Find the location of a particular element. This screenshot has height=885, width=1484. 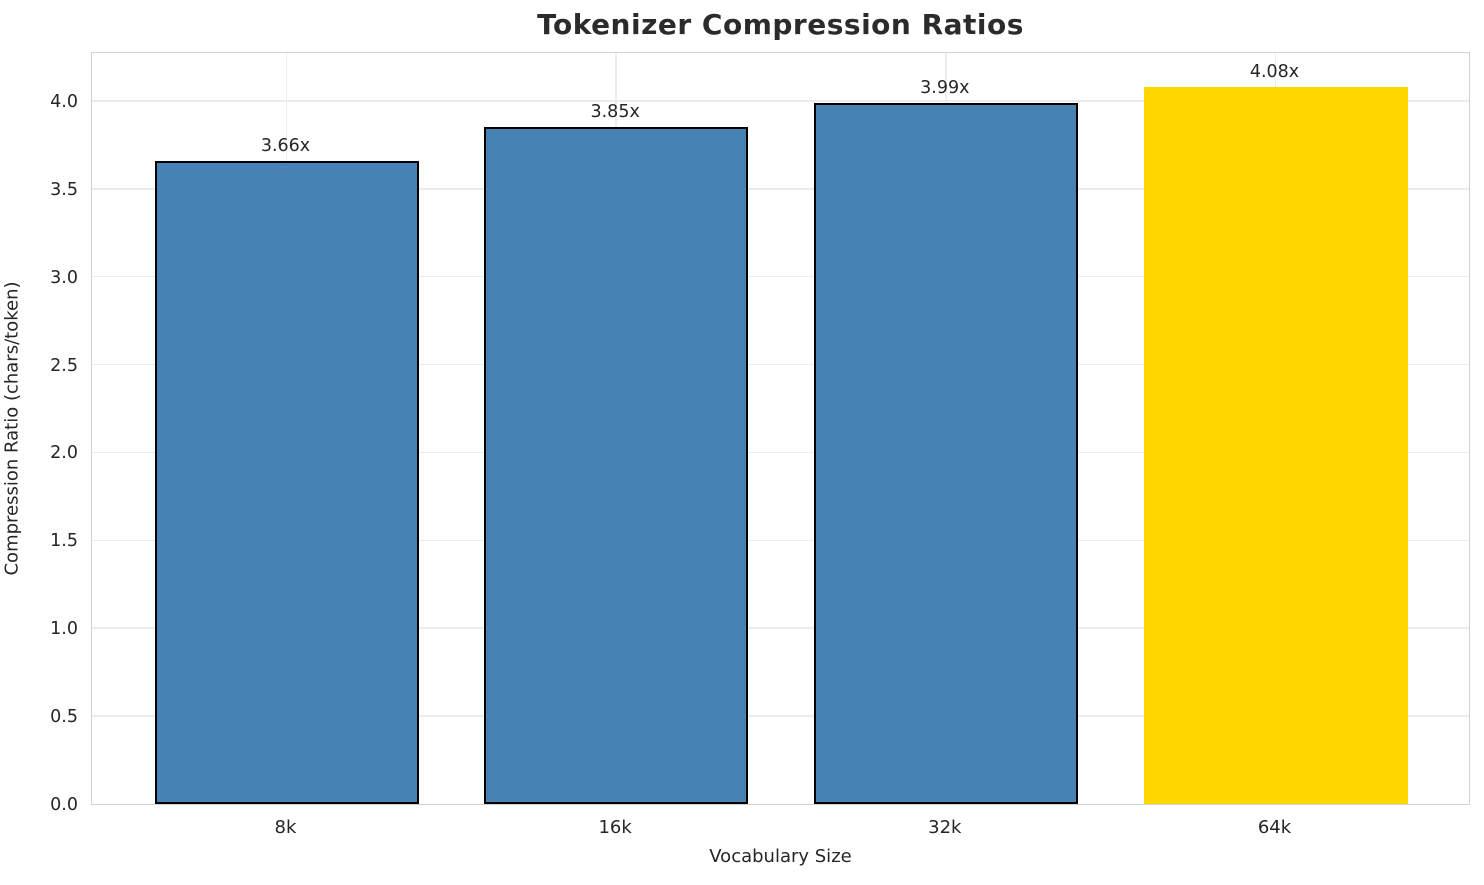

y-tick-label: 0.0 is located at coordinates (64, 805).